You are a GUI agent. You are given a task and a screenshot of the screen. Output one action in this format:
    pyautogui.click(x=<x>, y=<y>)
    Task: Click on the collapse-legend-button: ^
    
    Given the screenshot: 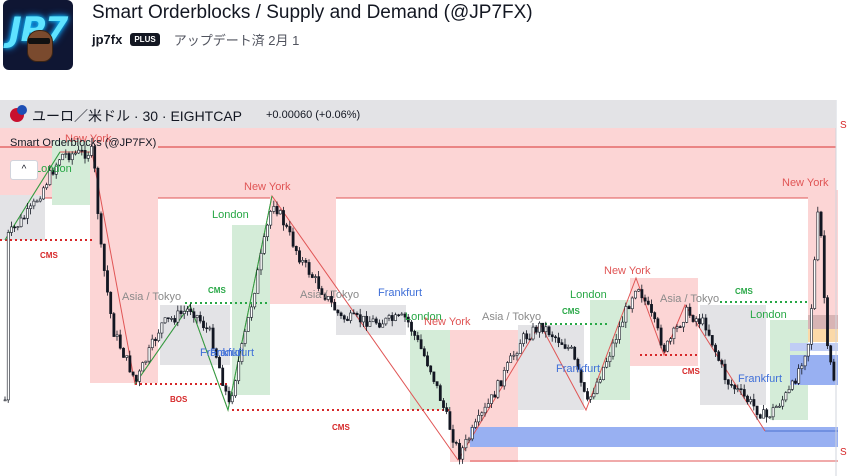 What is the action you would take?
    pyautogui.click(x=24, y=170)
    